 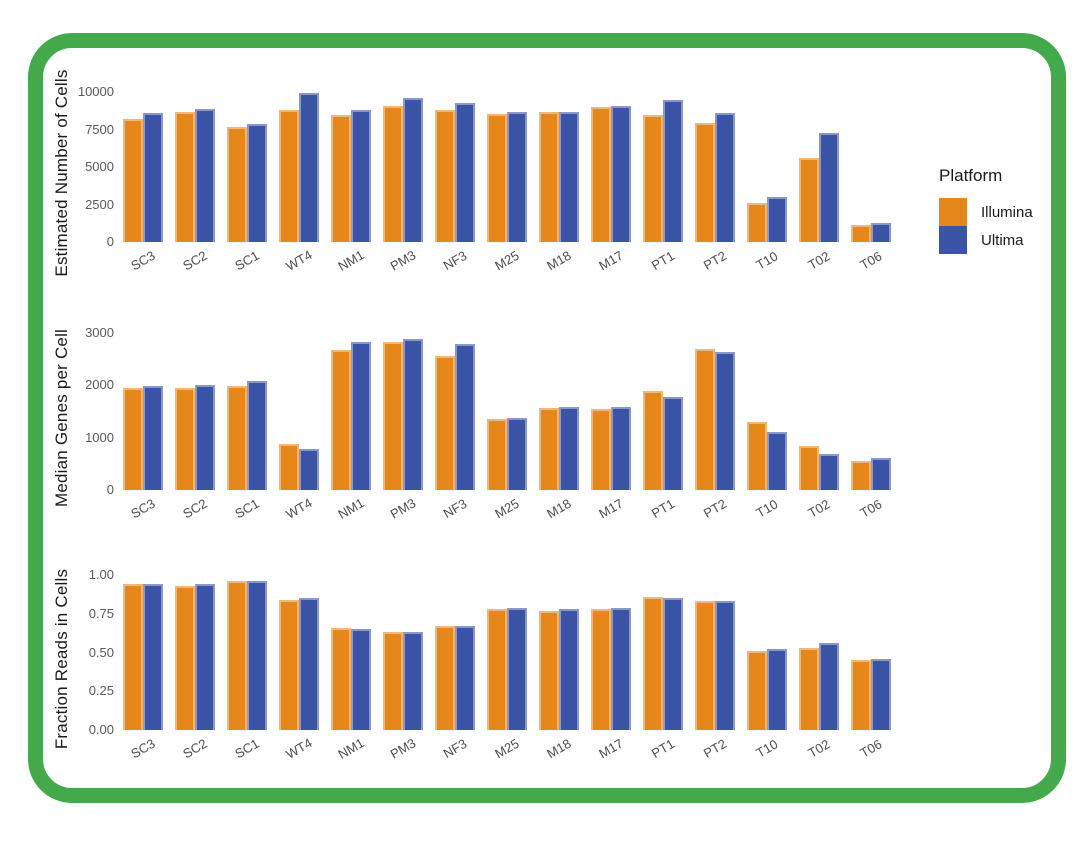 What do you see at coordinates (455, 411) in the screenshot?
I see `bar-group-nf3` at bounding box center [455, 411].